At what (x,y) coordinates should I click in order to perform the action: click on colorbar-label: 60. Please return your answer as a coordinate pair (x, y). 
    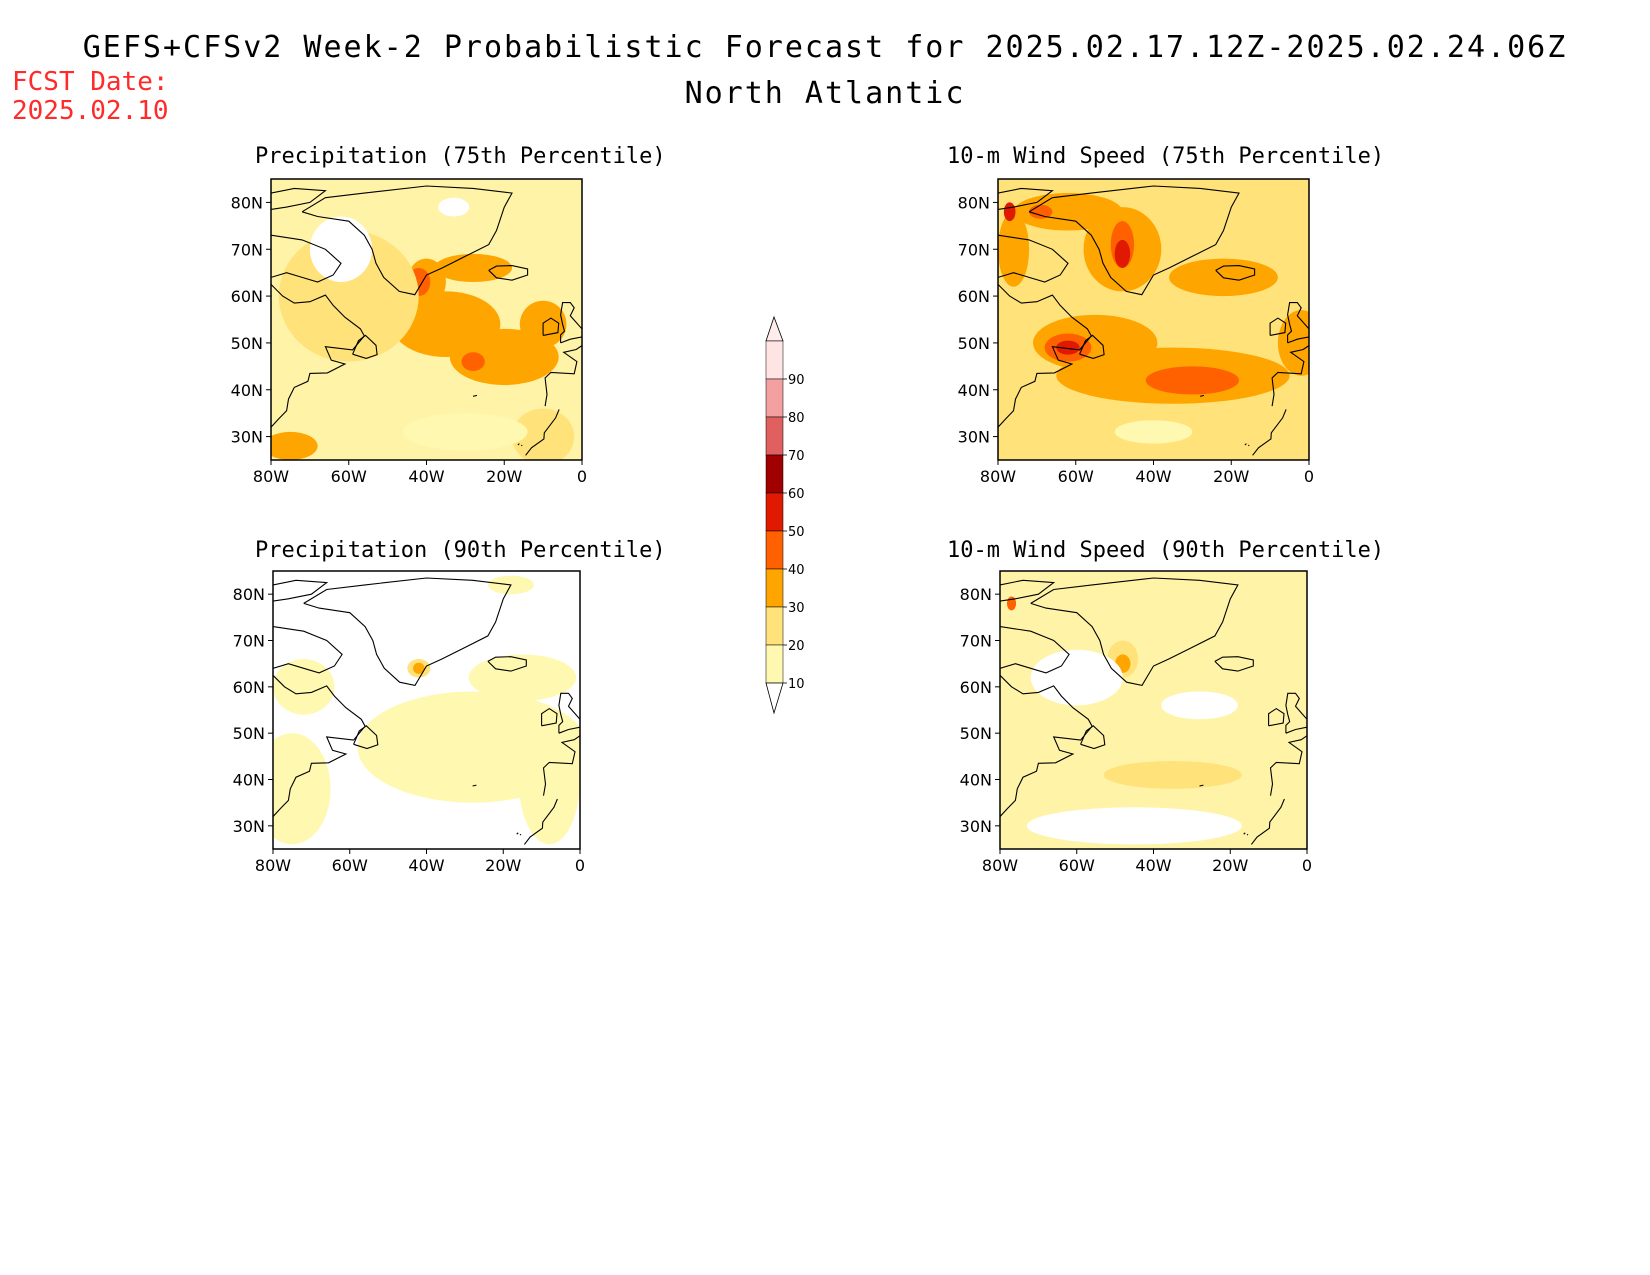
    Looking at the image, I should click on (796, 494).